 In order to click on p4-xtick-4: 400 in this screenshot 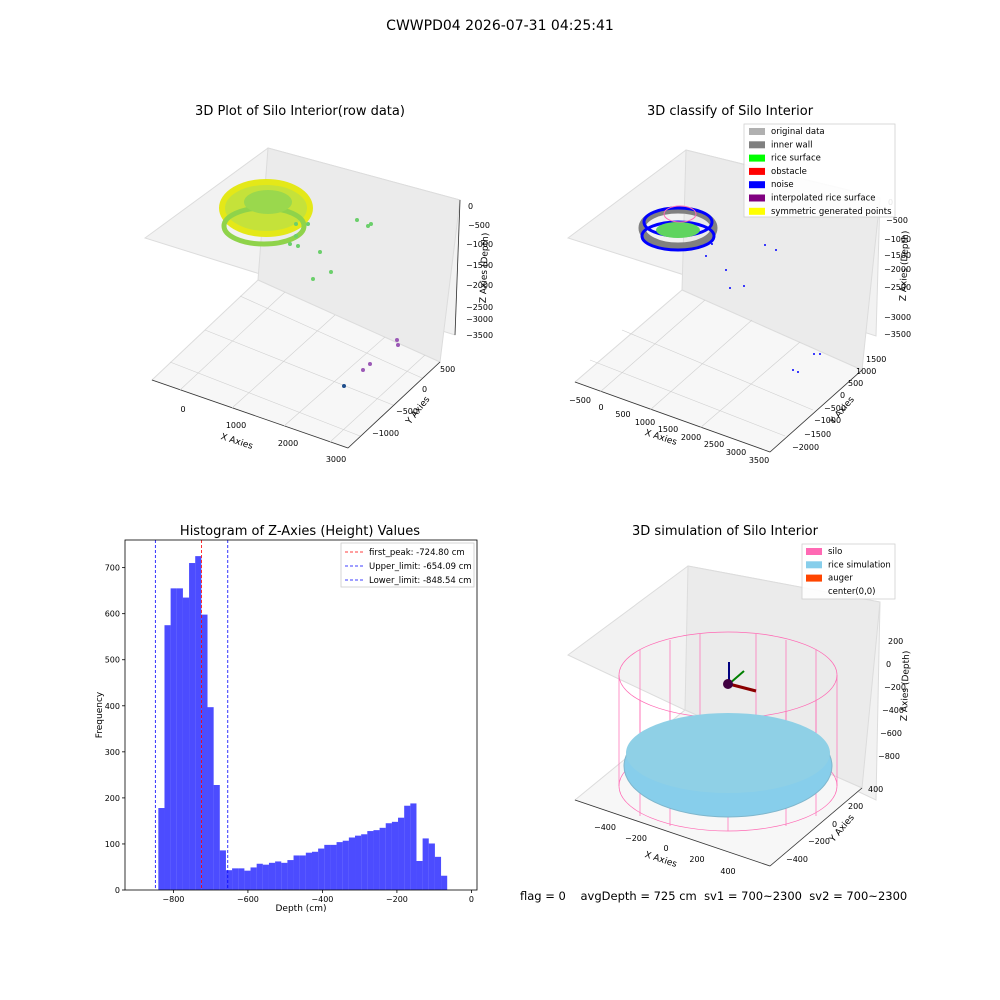, I will do `click(727, 871)`.